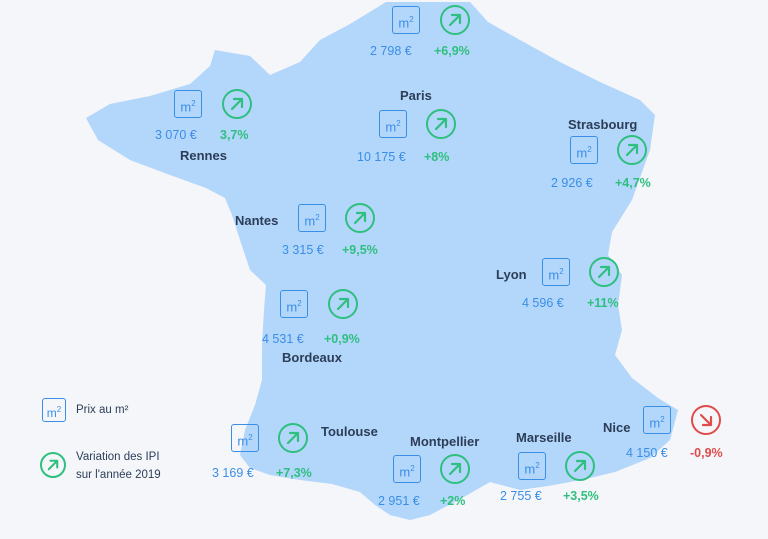  What do you see at coordinates (453, 501) in the screenshot?
I see `price-variation: +2%` at bounding box center [453, 501].